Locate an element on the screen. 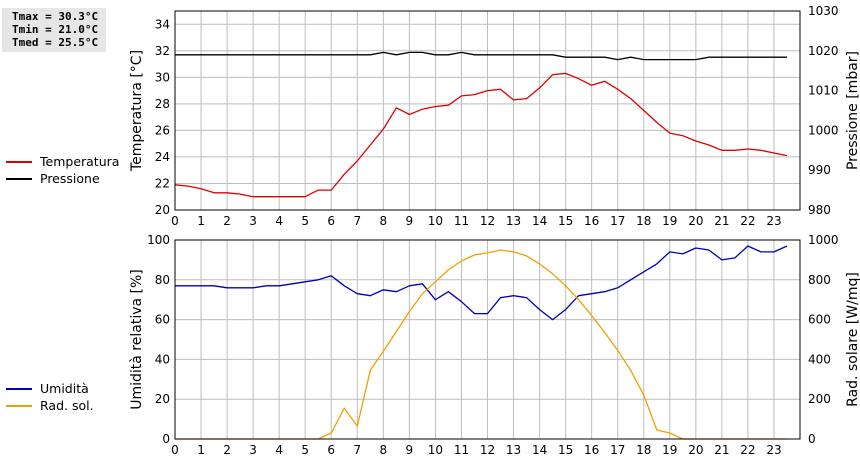 The width and height of the screenshot is (860, 460). legend-swatch-radiation is located at coordinates (19, 405).